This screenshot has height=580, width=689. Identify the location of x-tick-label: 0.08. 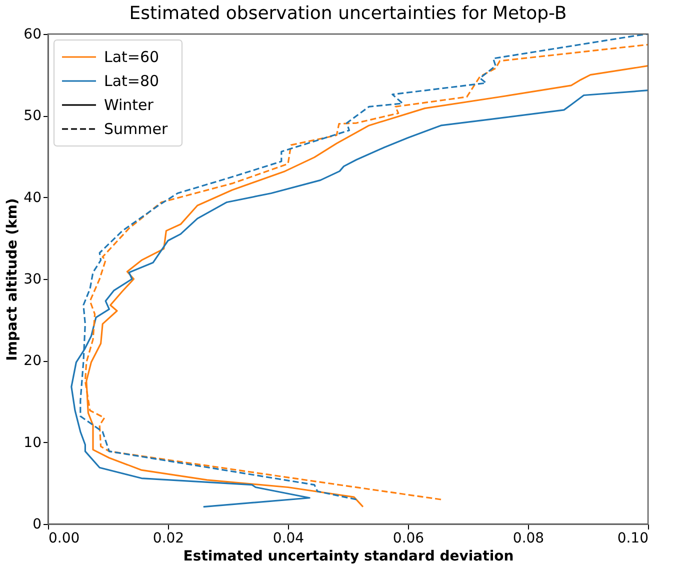
(528, 538).